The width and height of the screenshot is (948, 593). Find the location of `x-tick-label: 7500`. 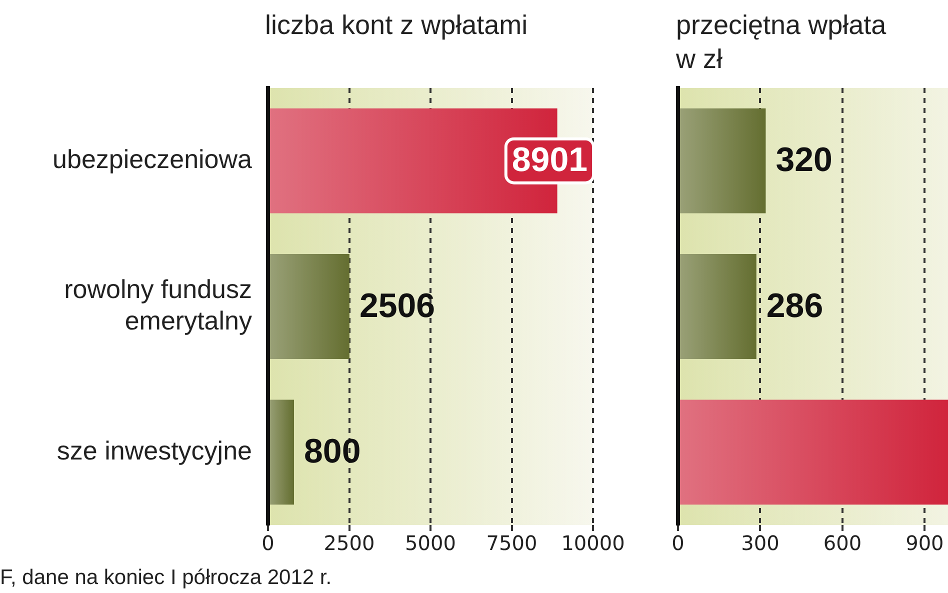

x-tick-label: 7500 is located at coordinates (512, 543).